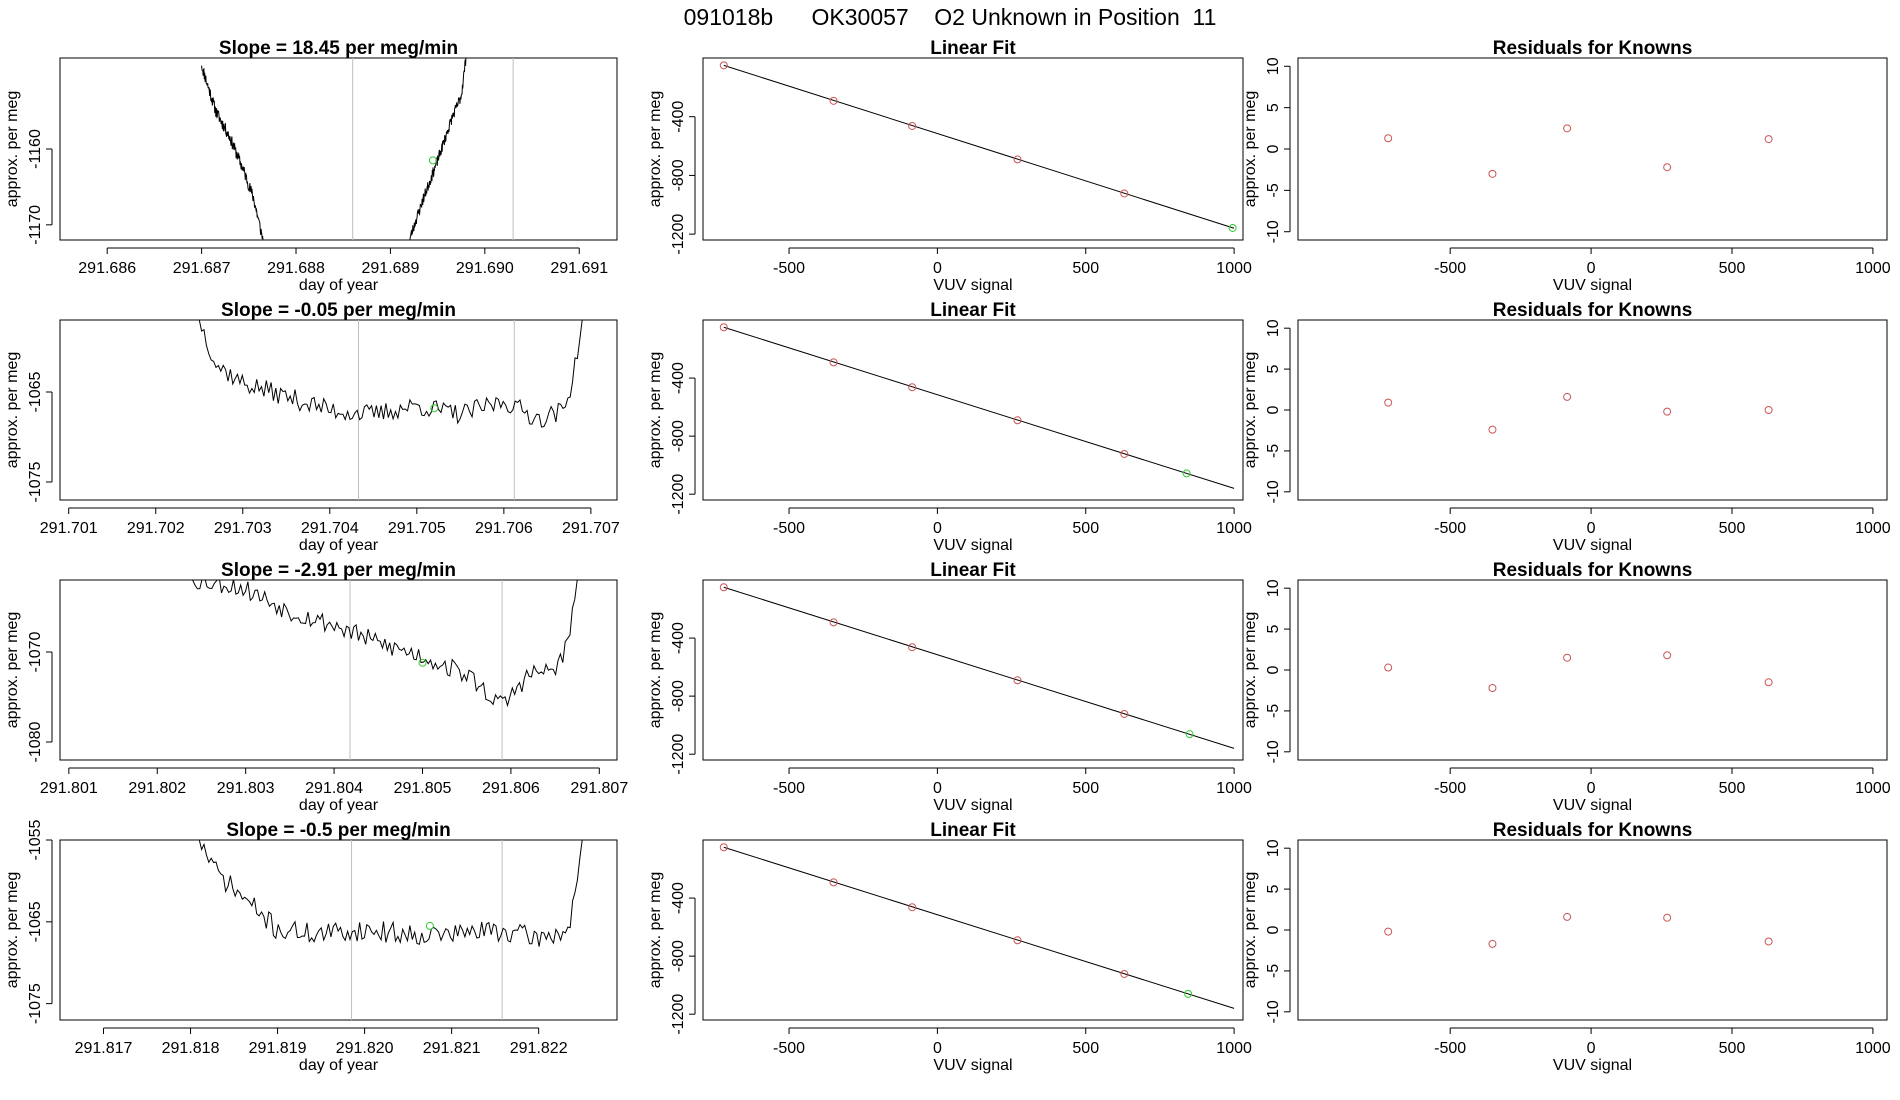 The width and height of the screenshot is (1900, 1100). I want to click on x-tick-label: 291.803, so click(246, 788).